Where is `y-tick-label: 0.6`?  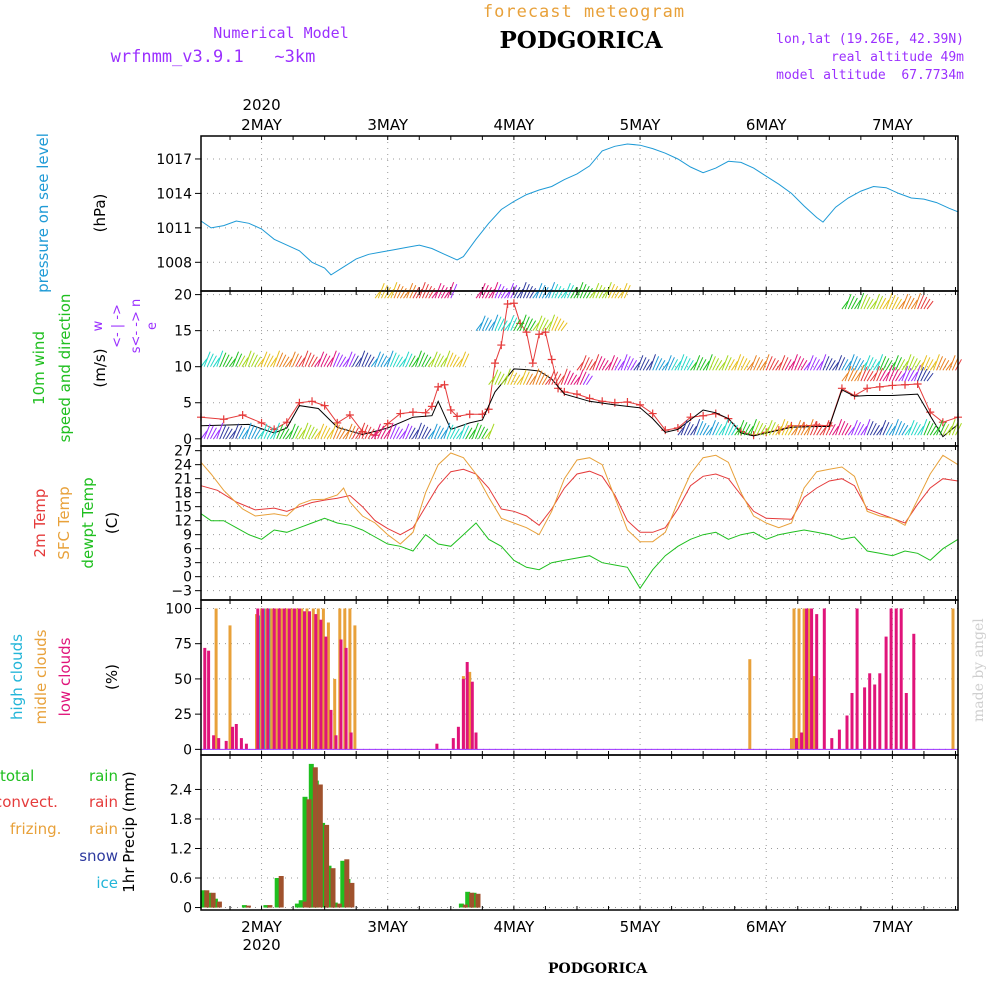 y-tick-label: 0.6 is located at coordinates (181, 879).